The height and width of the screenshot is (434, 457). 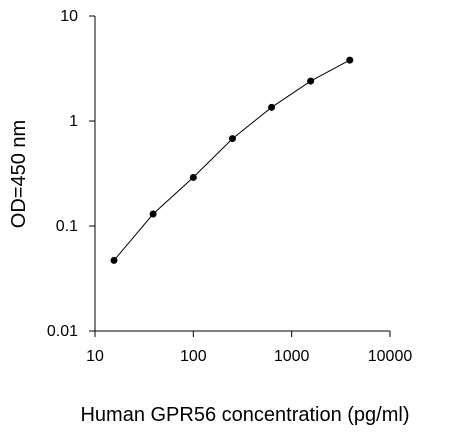 What do you see at coordinates (193, 356) in the screenshot?
I see `x-tick-label: 100` at bounding box center [193, 356].